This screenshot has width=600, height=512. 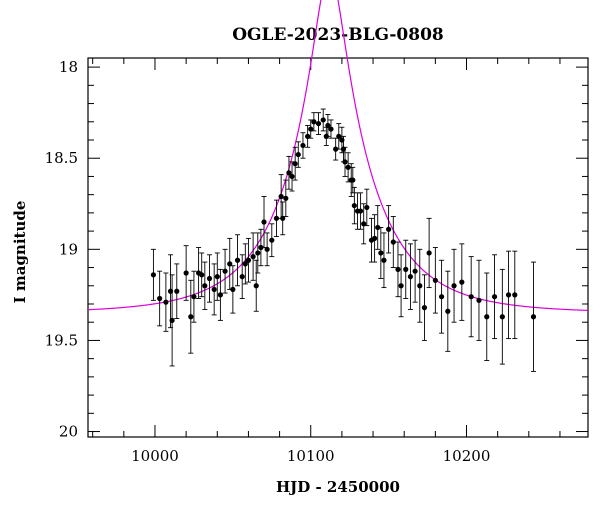 I want to click on y-axis-label: I magnitude, so click(x=20, y=252).